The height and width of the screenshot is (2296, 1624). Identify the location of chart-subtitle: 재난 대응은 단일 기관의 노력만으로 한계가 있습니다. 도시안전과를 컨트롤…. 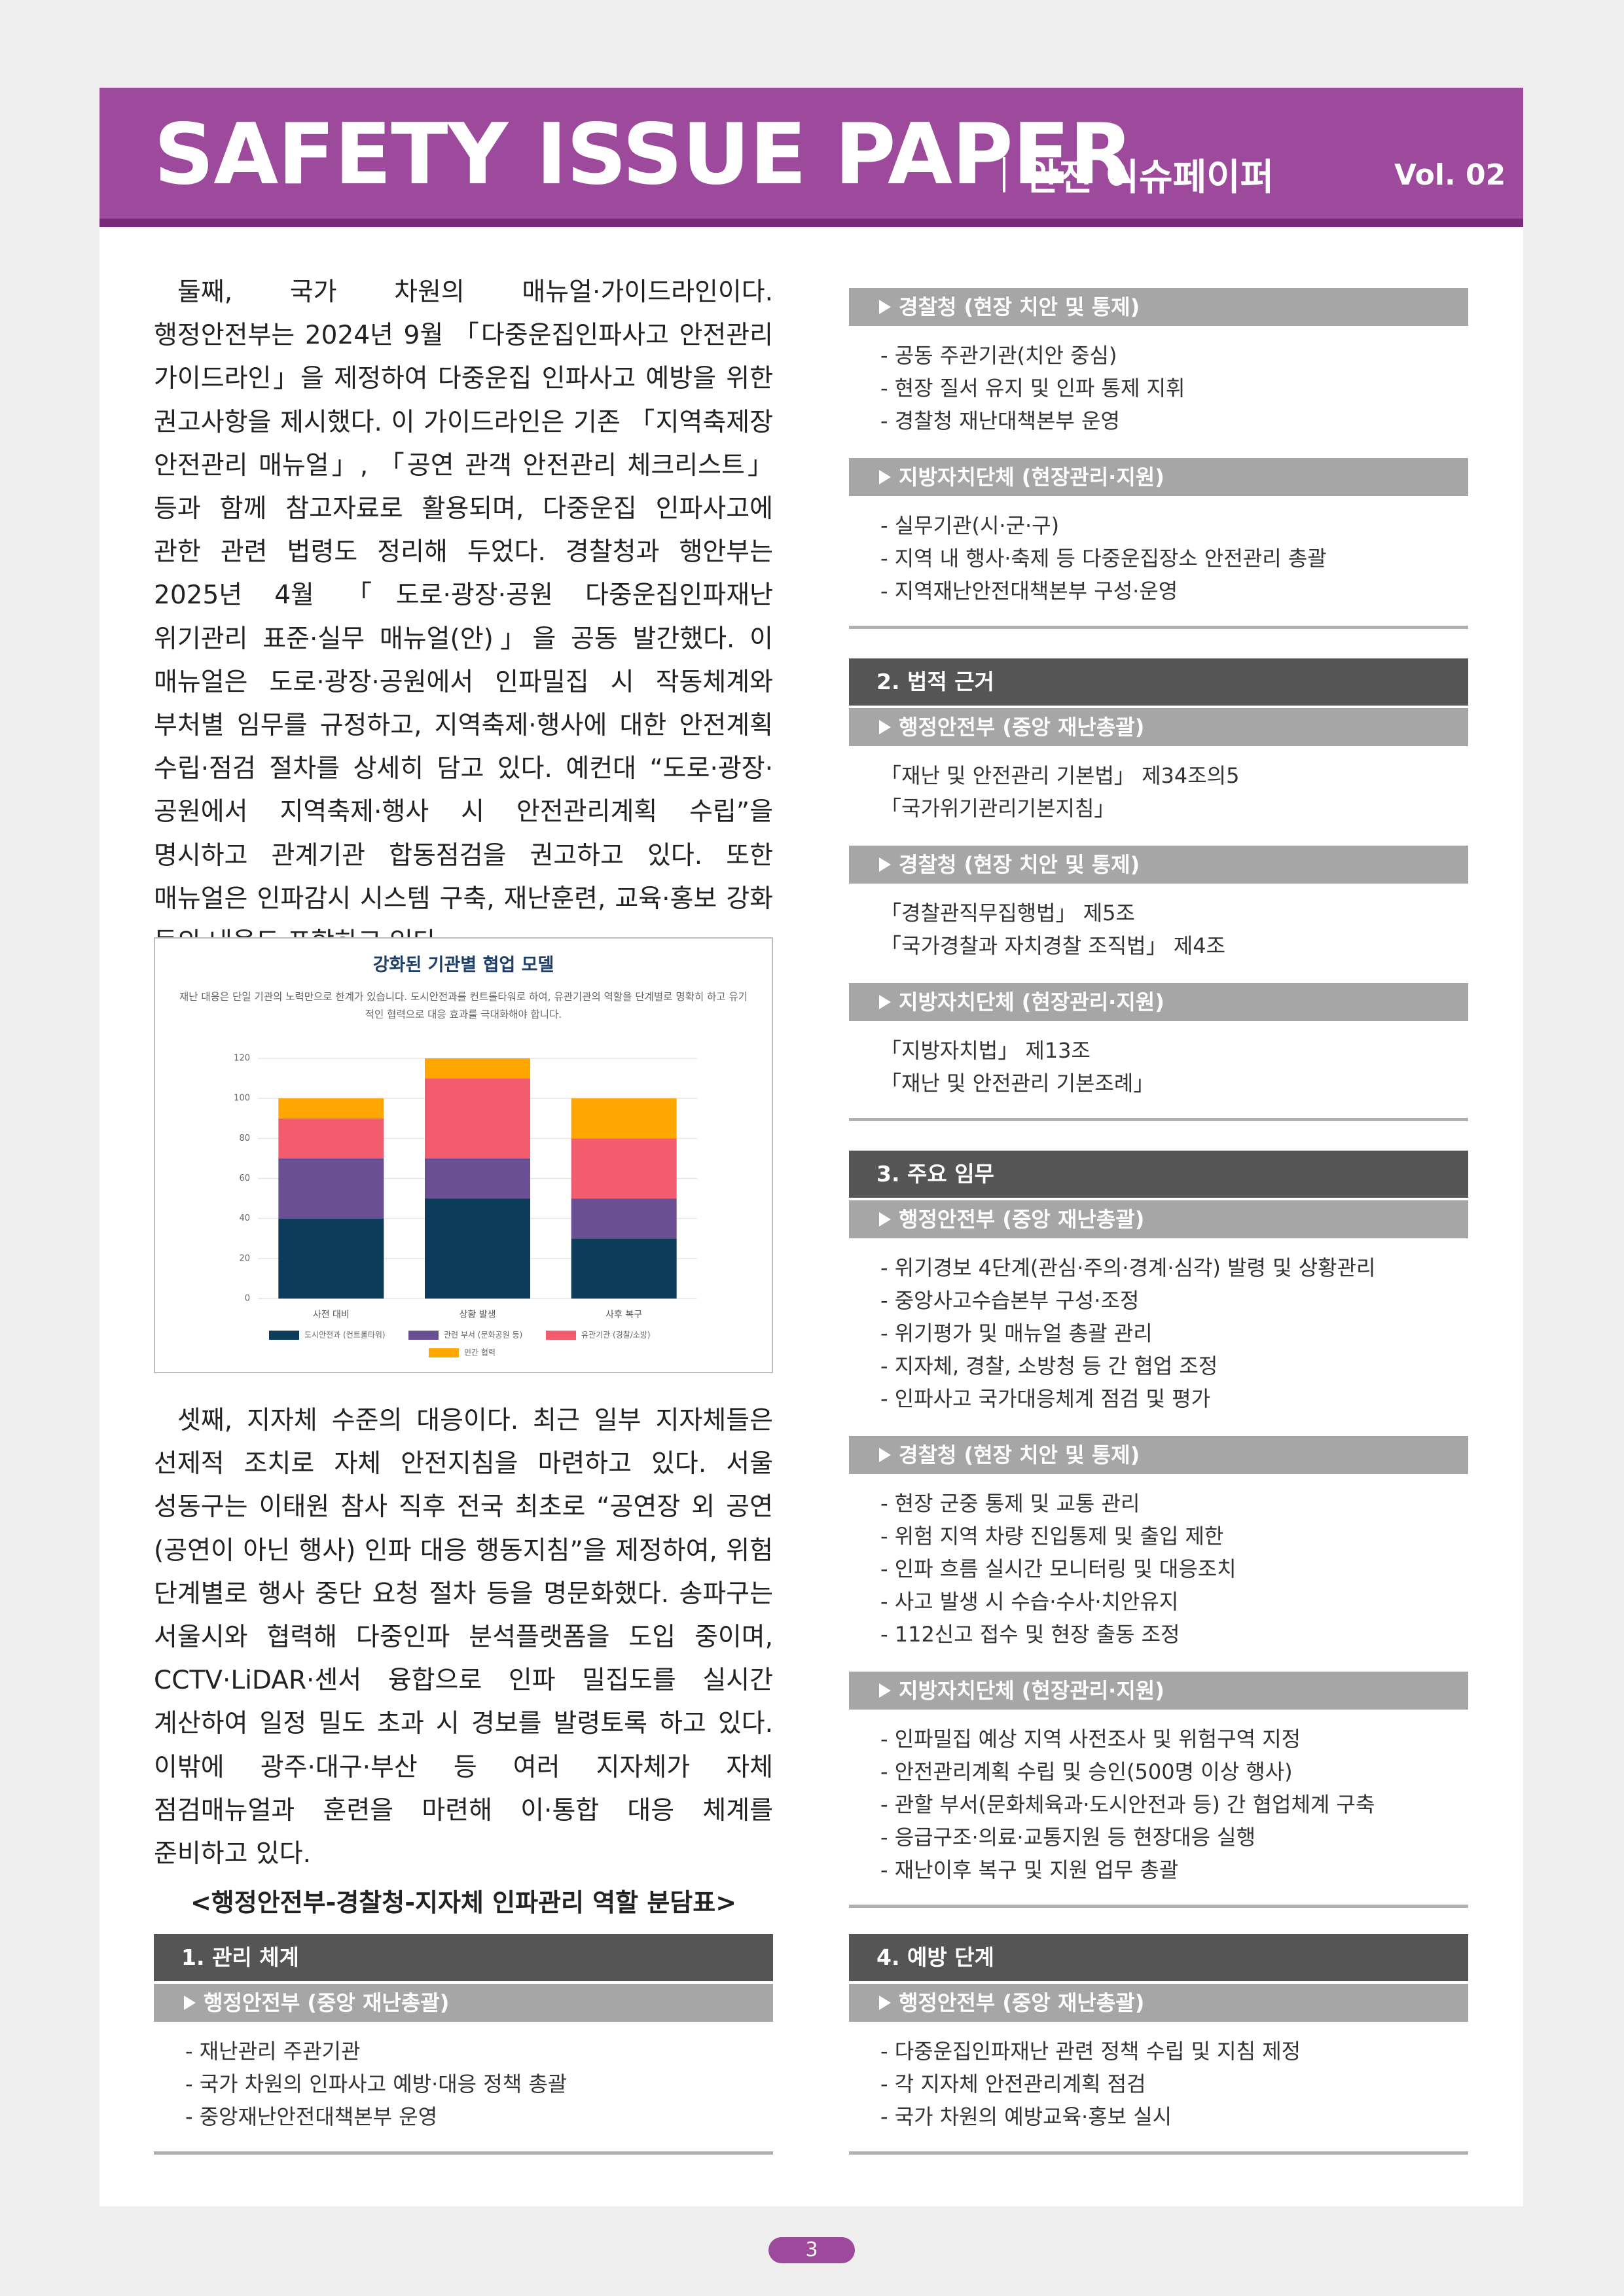
(463, 1006).